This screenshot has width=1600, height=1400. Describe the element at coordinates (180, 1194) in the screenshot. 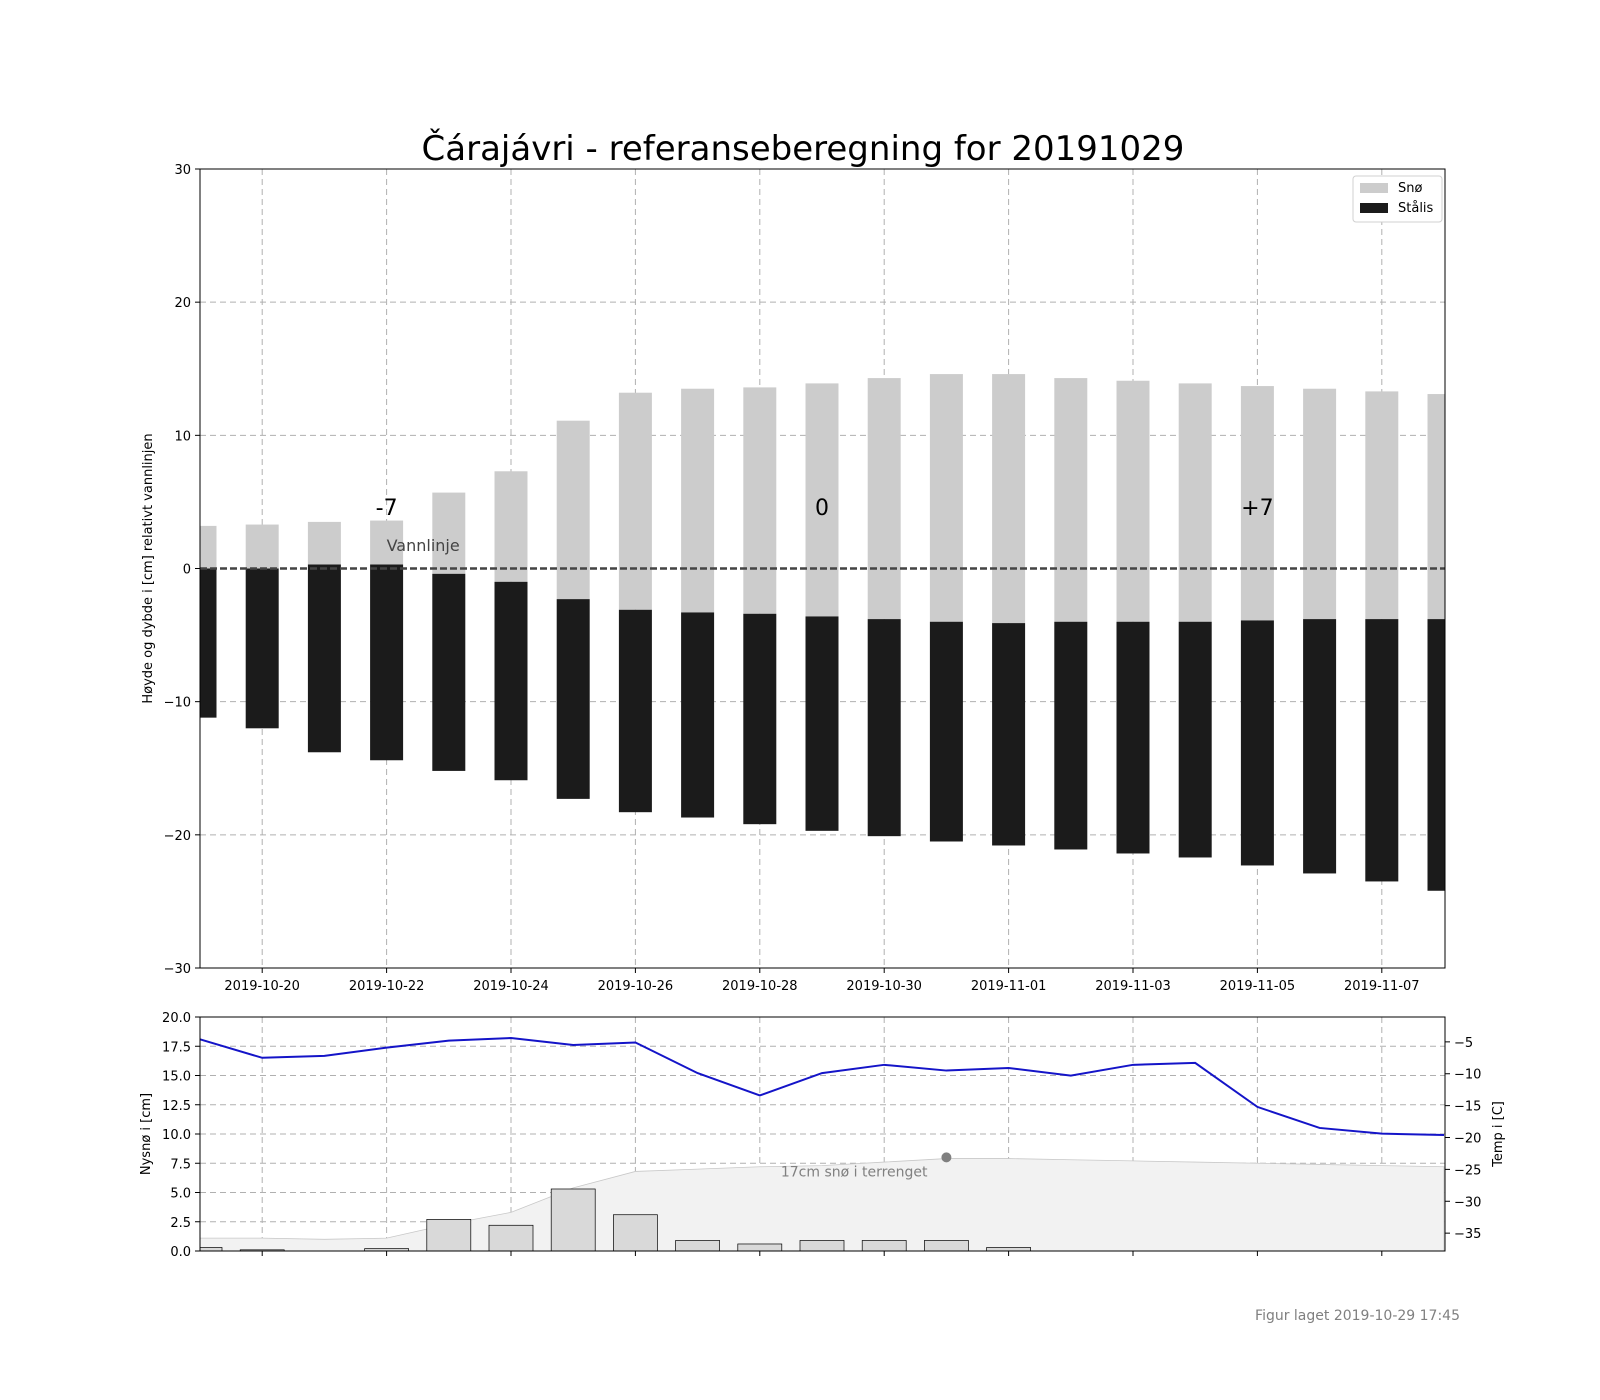

I see `lower-y-tick-label: 5.0` at that location.